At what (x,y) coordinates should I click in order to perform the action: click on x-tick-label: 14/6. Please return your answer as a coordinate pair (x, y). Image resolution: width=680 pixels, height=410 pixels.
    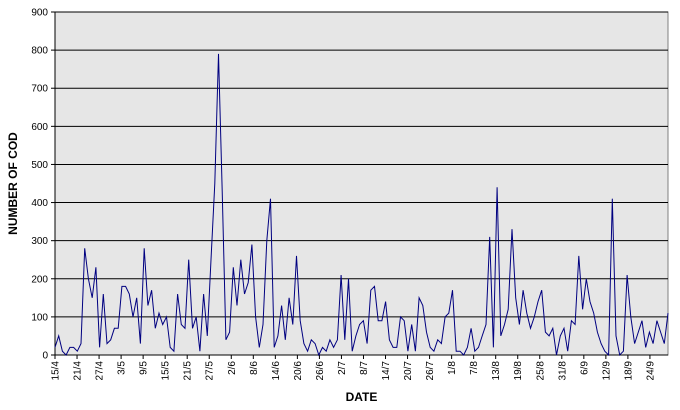
    Looking at the image, I should click on (276, 371).